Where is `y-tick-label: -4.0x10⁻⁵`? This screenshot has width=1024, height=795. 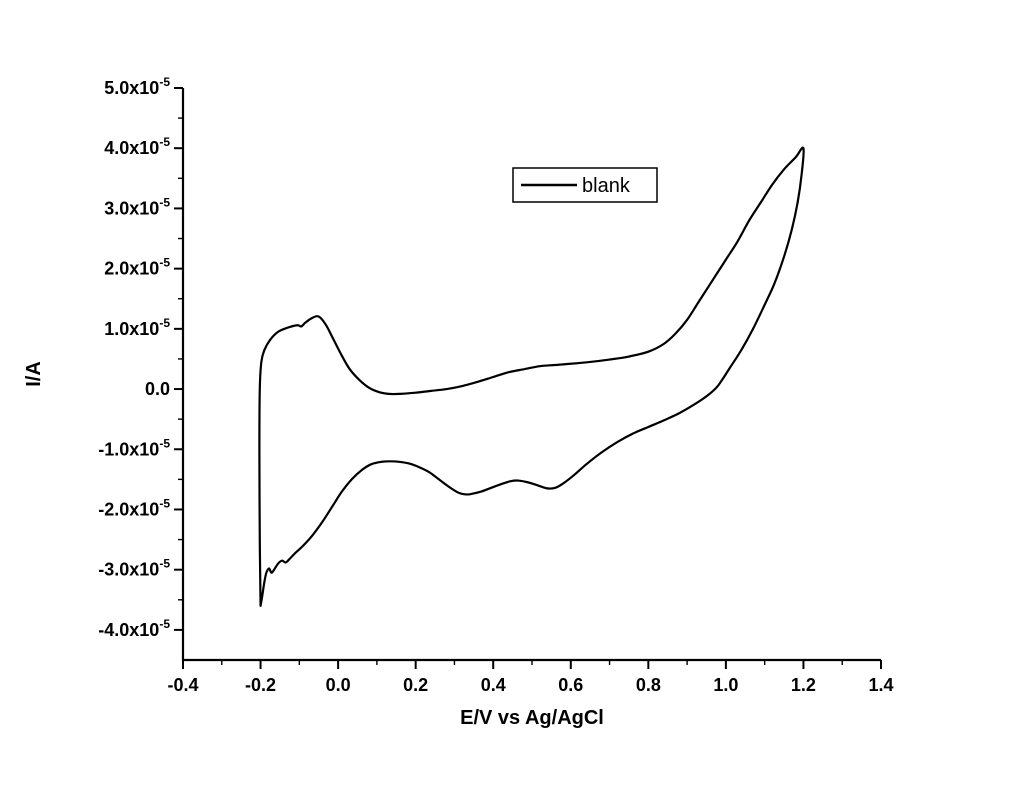 y-tick-label: -4.0x10⁻⁵ is located at coordinates (134, 628).